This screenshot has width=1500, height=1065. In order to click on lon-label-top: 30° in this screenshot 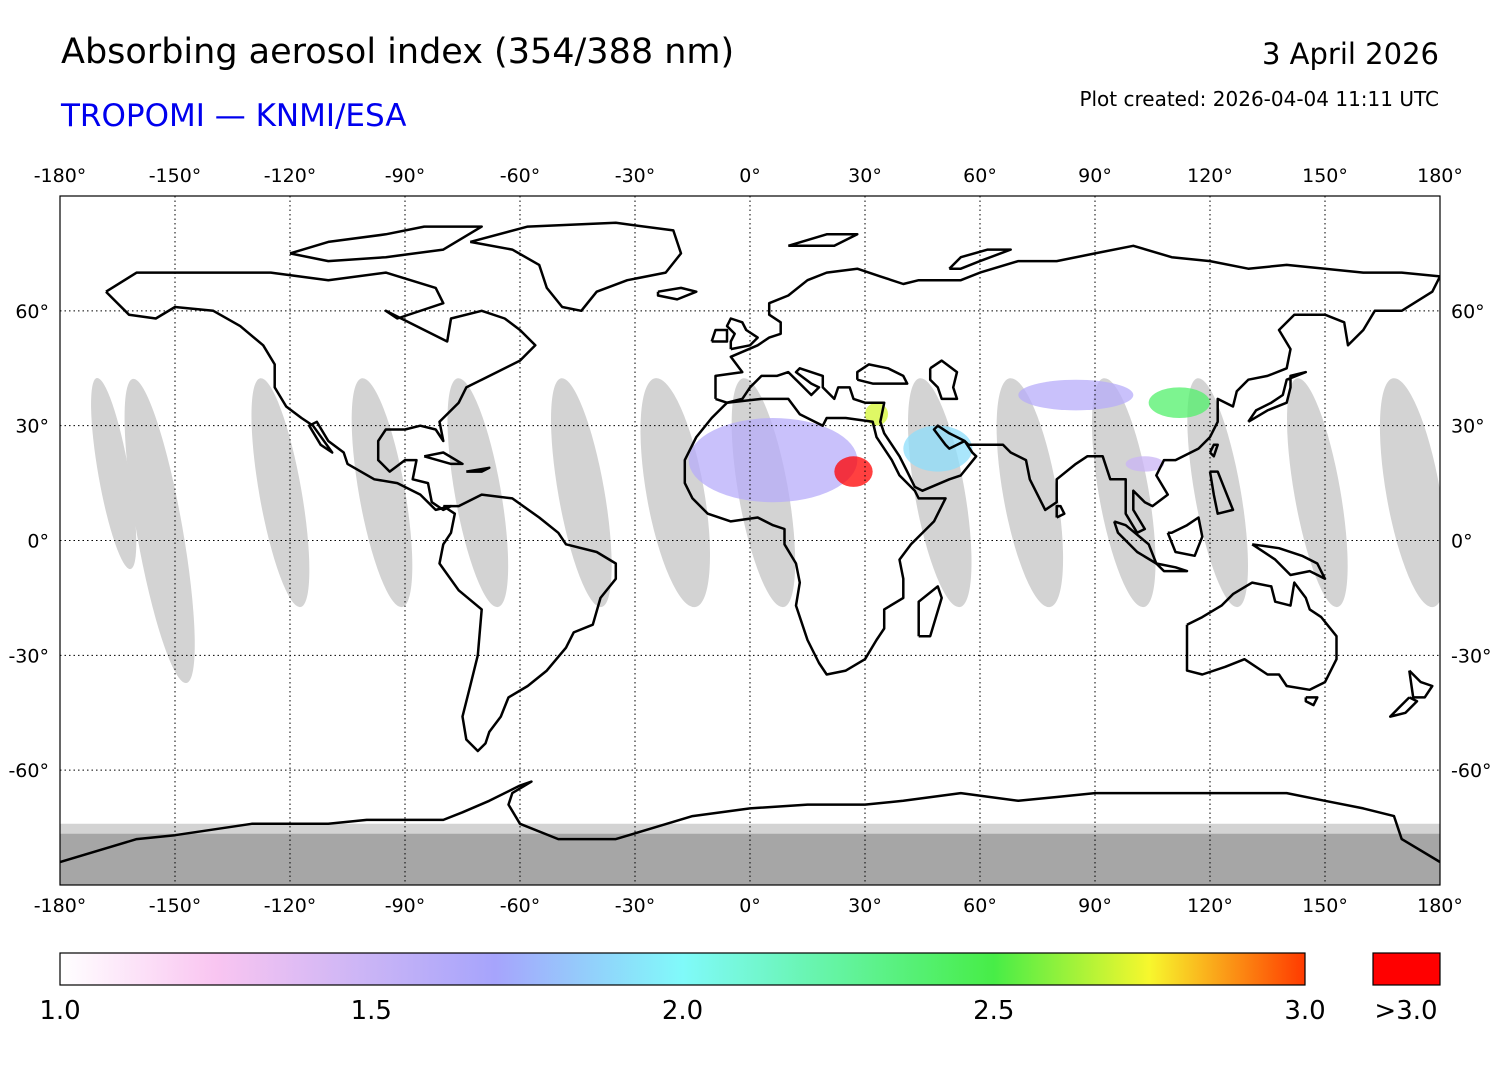, I will do `click(865, 176)`.